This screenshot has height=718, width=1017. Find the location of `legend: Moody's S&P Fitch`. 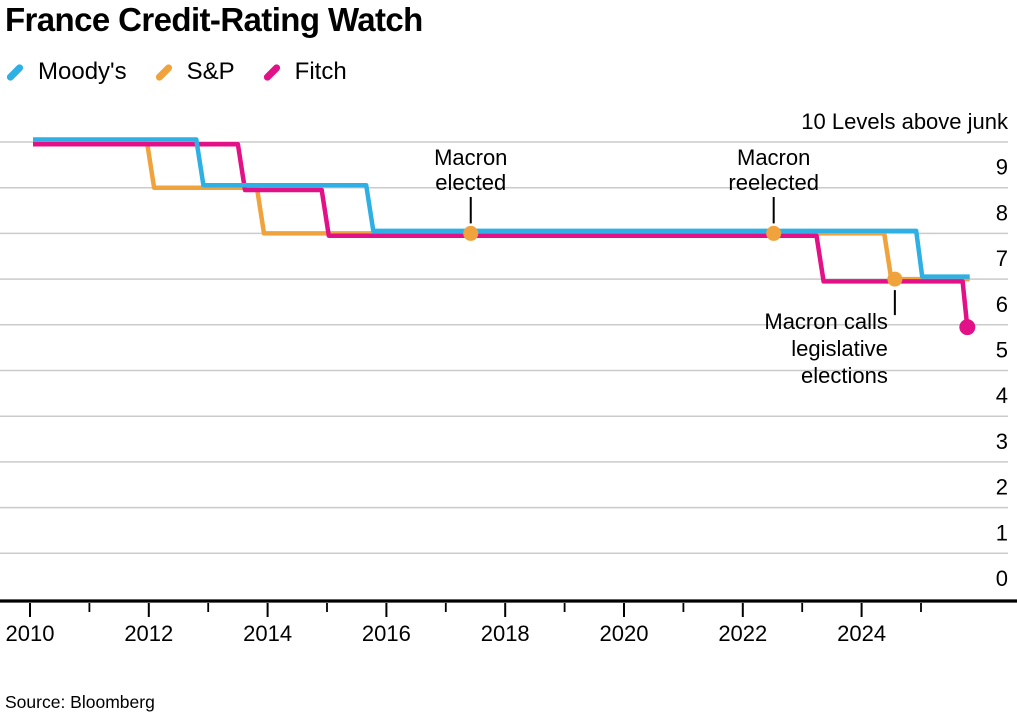

legend: Moody's S&P Fitch is located at coordinates (188, 72).